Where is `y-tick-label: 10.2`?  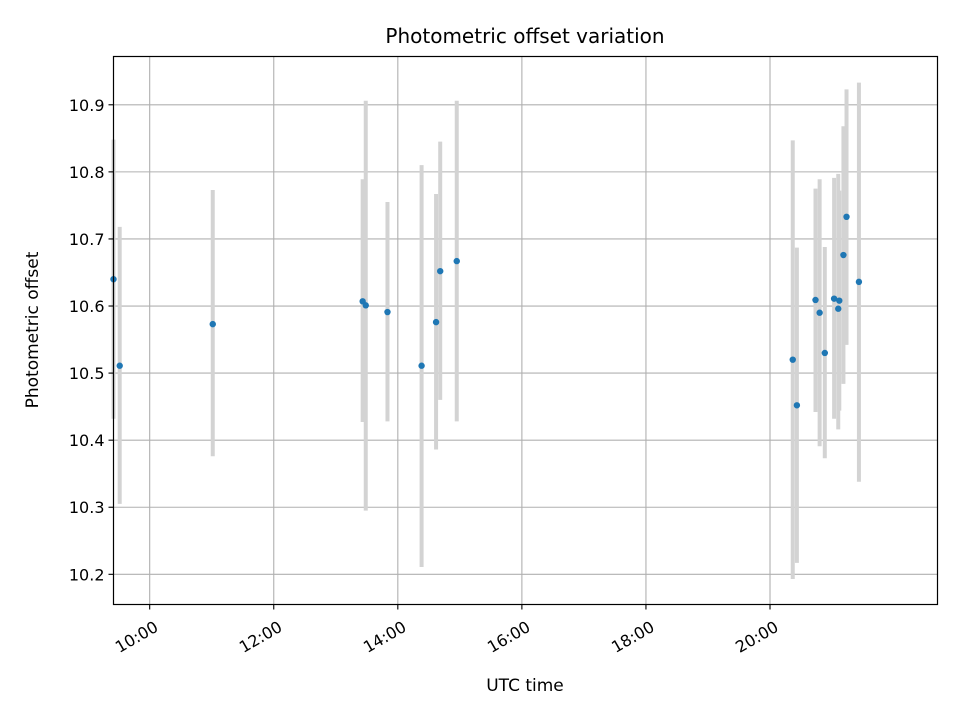 y-tick-label: 10.2 is located at coordinates (87, 574).